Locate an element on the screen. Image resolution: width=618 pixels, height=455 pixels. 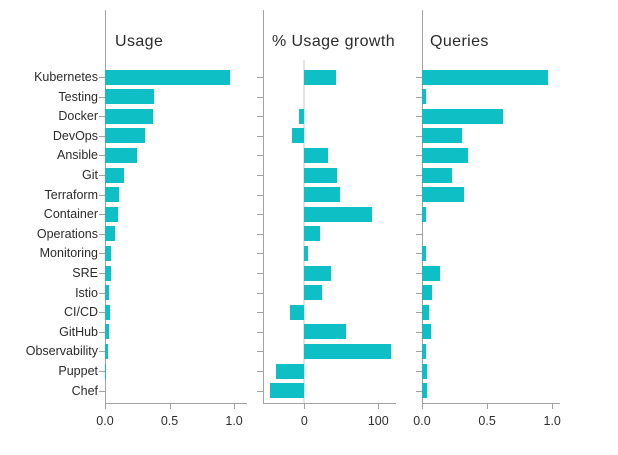
panel-title-usage: Usage is located at coordinates (139, 41).